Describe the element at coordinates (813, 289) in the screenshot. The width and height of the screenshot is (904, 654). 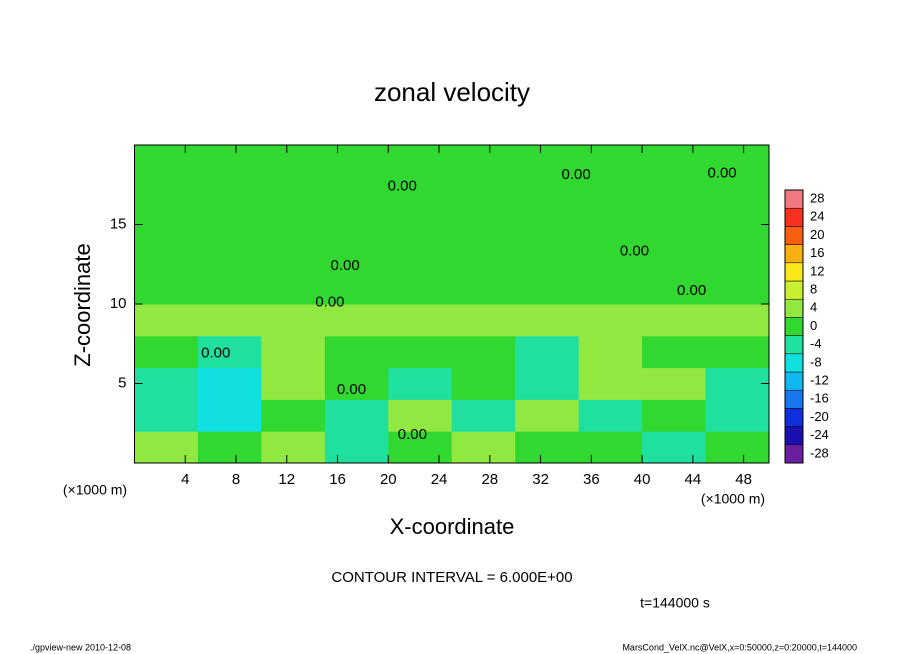
I see `colorbar-label: 8` at that location.